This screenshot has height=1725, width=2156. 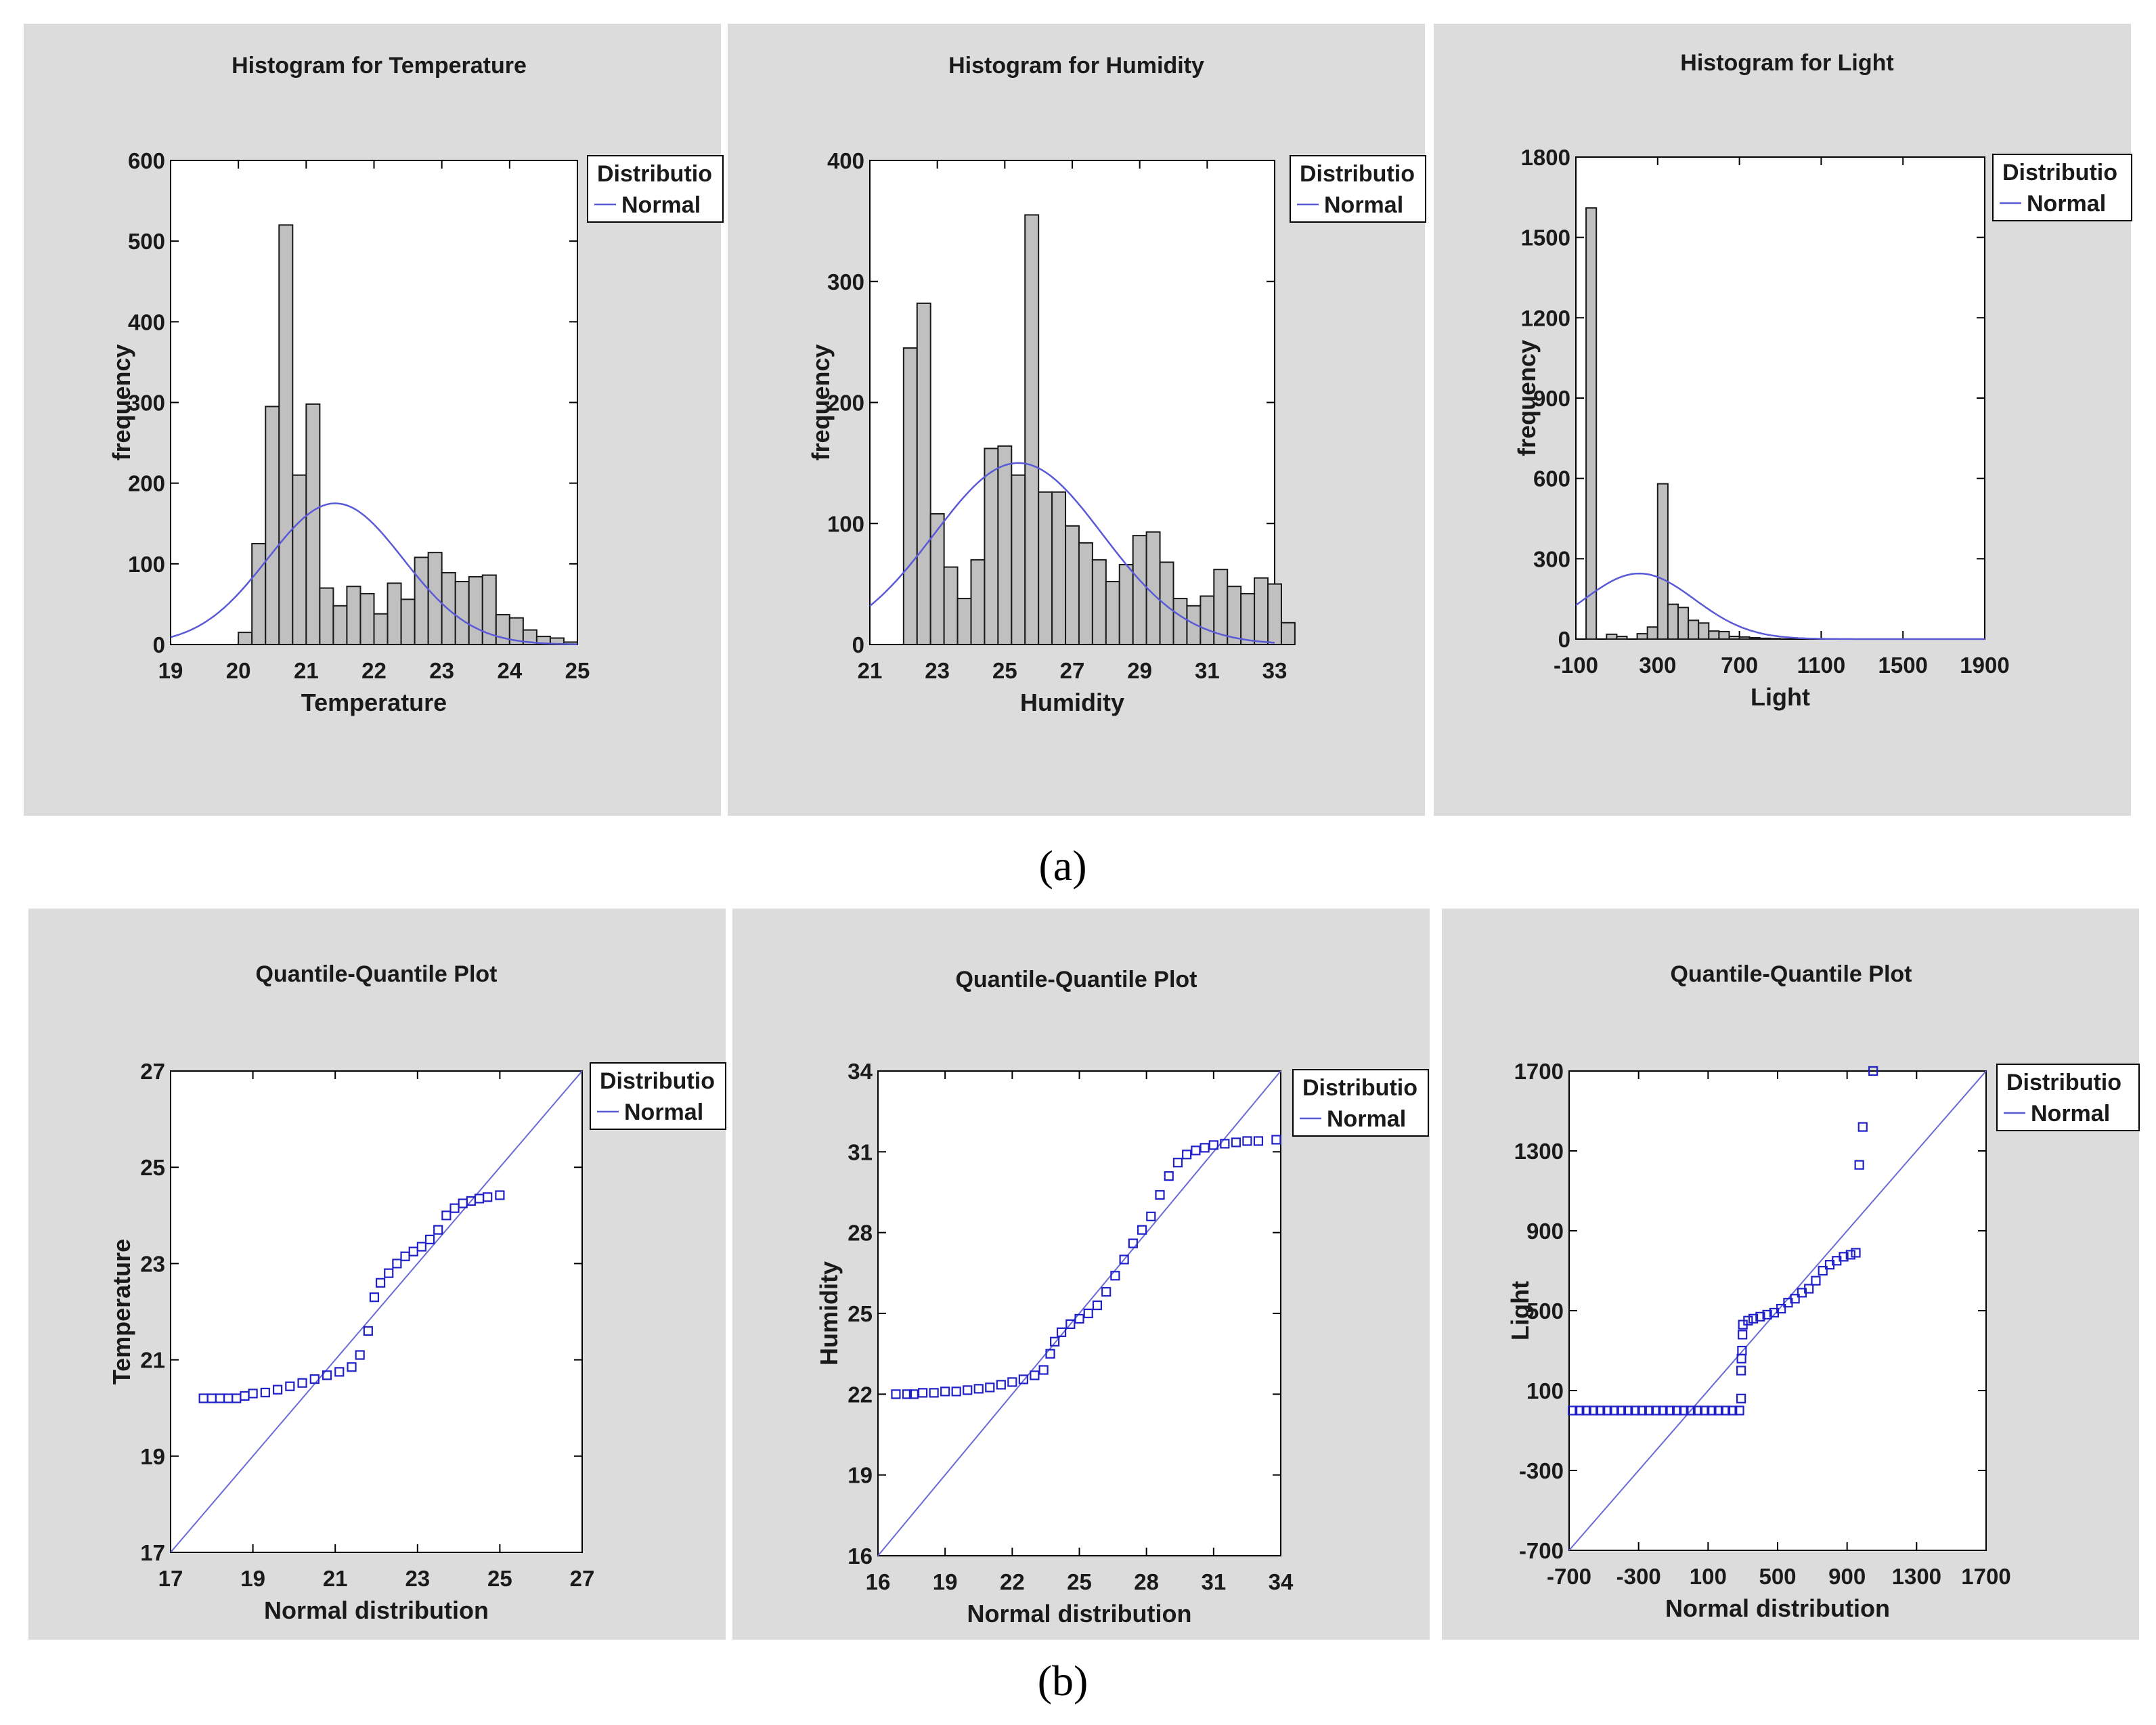 What do you see at coordinates (1539, 1071) in the screenshot?
I see `y-tick-label: 1700` at bounding box center [1539, 1071].